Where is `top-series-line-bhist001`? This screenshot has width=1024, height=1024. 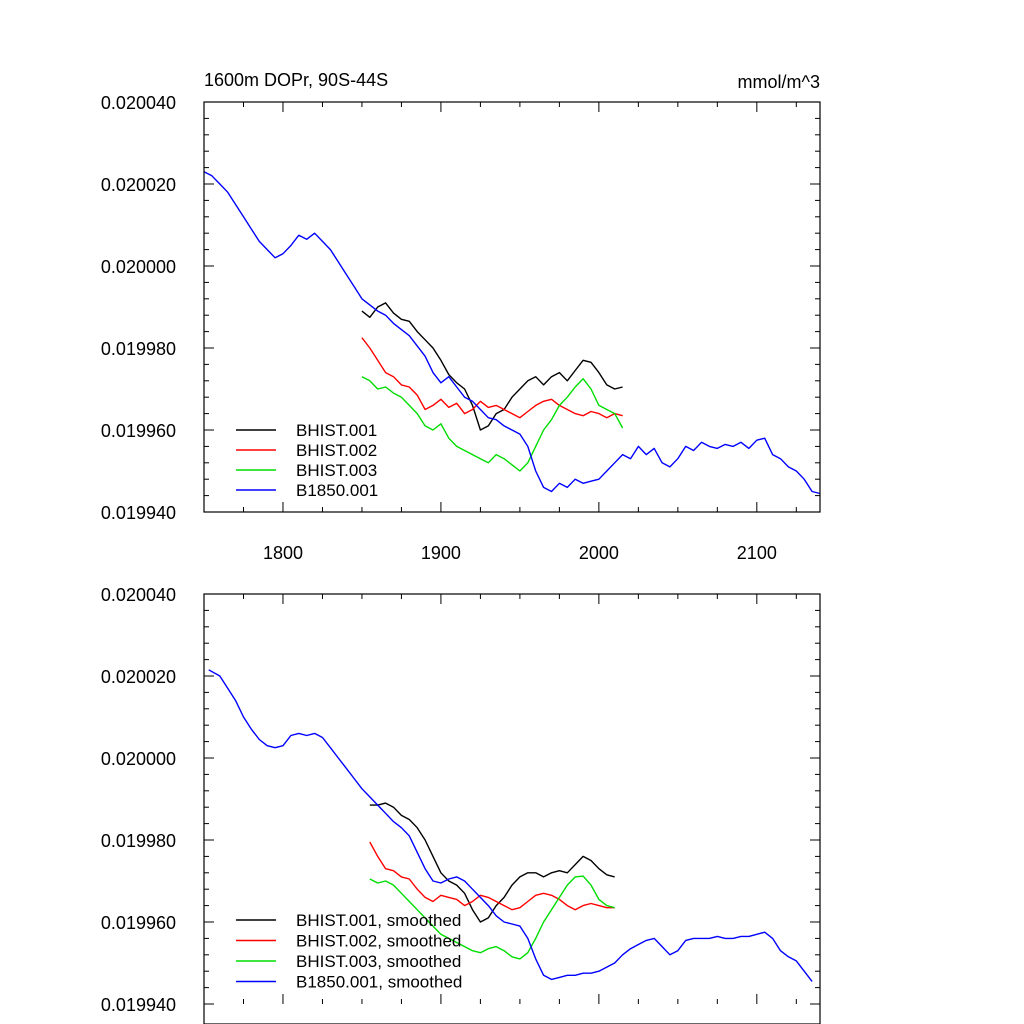 top-series-line-bhist001 is located at coordinates (492, 366).